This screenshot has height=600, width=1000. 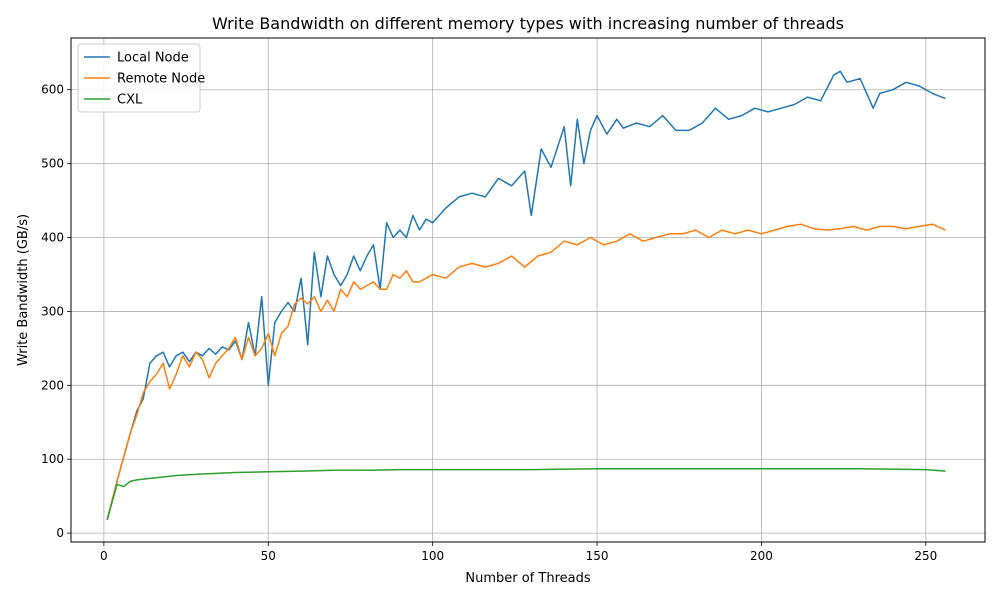 I want to click on x-tick-label: 200, so click(x=761, y=556).